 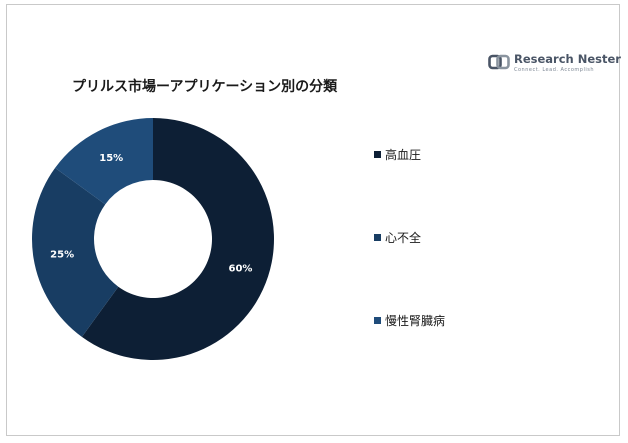 What do you see at coordinates (62, 254) in the screenshot?
I see `slice-value-label-2: 25%` at bounding box center [62, 254].